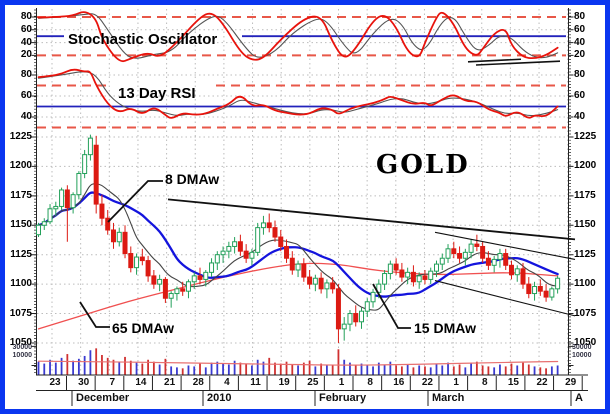  What do you see at coordinates (26, 29) in the screenshot?
I see `stoch-ytick-left: 60` at bounding box center [26, 29].